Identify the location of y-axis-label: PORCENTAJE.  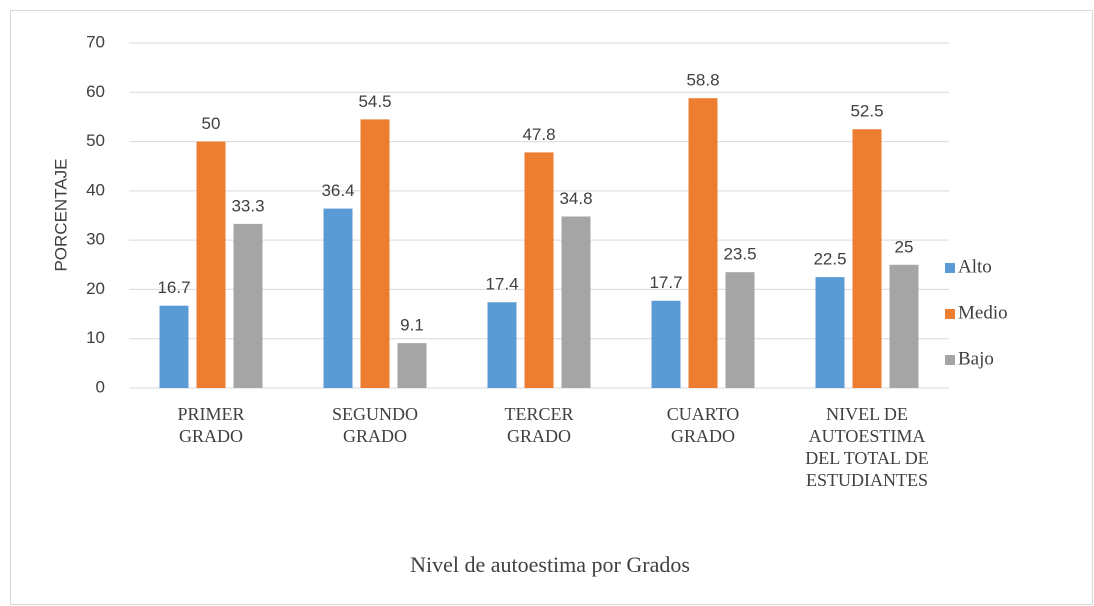
(60, 214).